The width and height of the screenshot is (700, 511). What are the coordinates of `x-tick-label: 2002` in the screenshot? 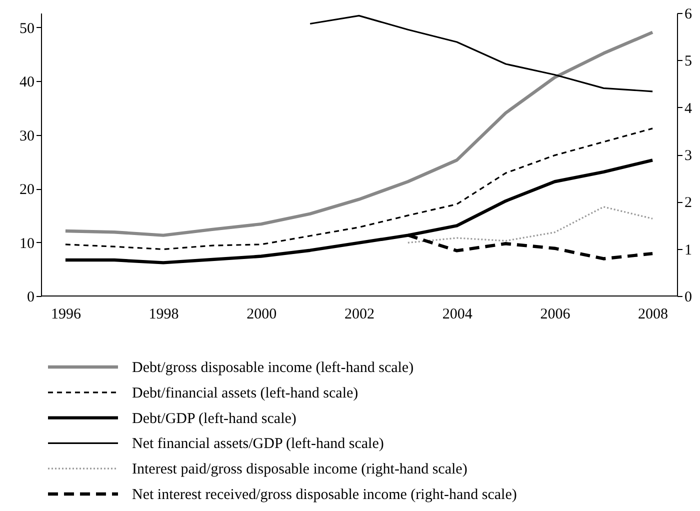 It's located at (359, 314).